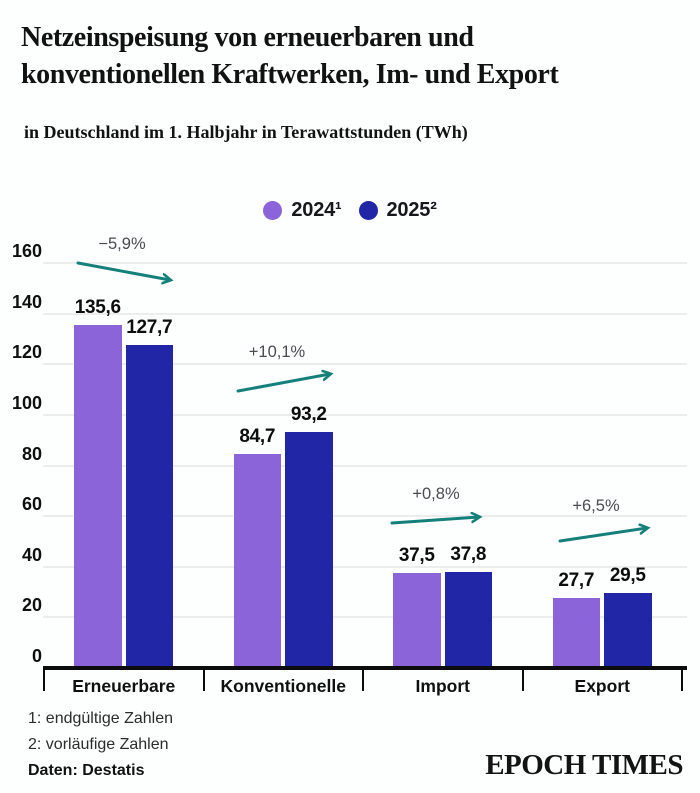 Image resolution: width=700 pixels, height=793 pixels. What do you see at coordinates (309, 550) in the screenshot?
I see `bar-2025-konventionelle` at bounding box center [309, 550].